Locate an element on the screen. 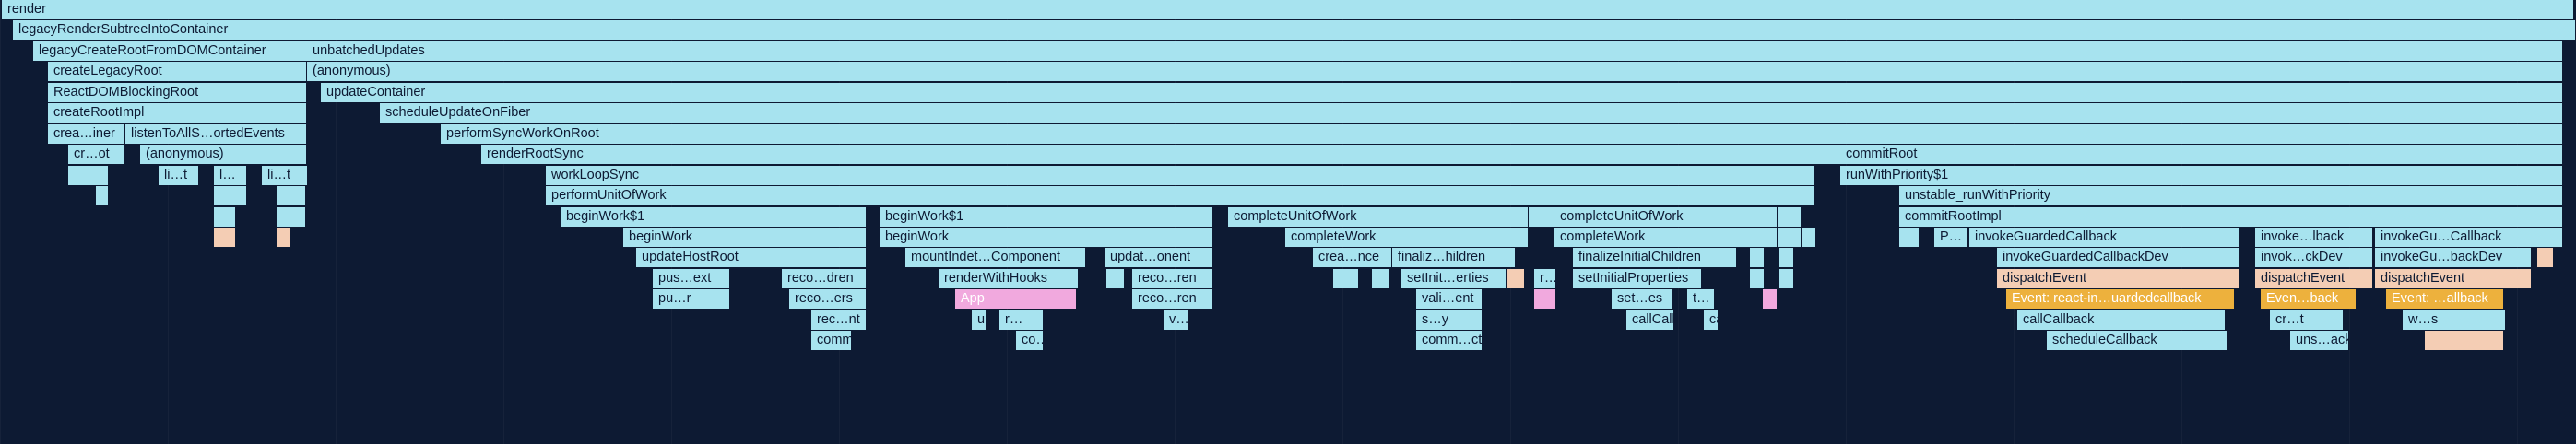 Image resolution: width=2576 pixels, height=444 pixels. flame-frame: reco…dren is located at coordinates (824, 278).